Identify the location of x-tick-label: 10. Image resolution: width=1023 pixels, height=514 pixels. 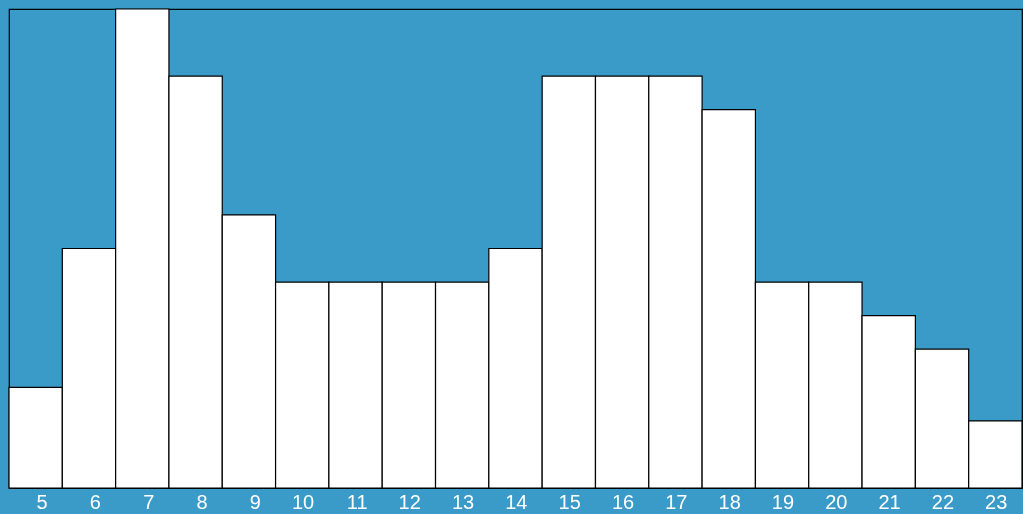
(303, 501).